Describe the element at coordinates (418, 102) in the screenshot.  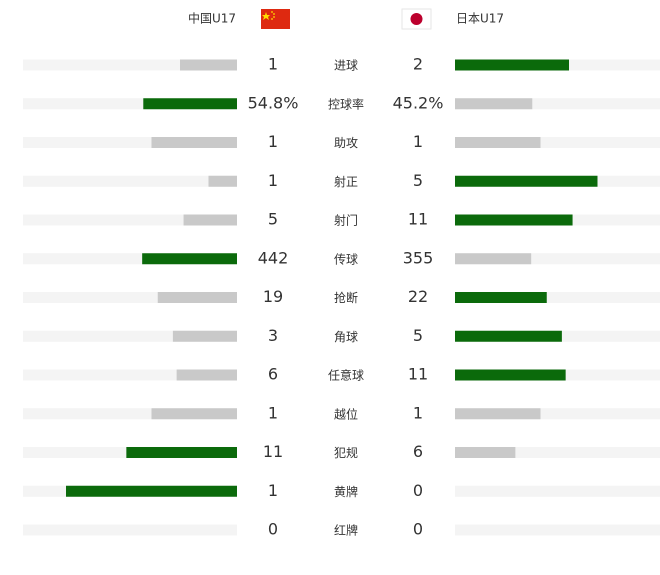
I see `value-label: 45.2%` at that location.